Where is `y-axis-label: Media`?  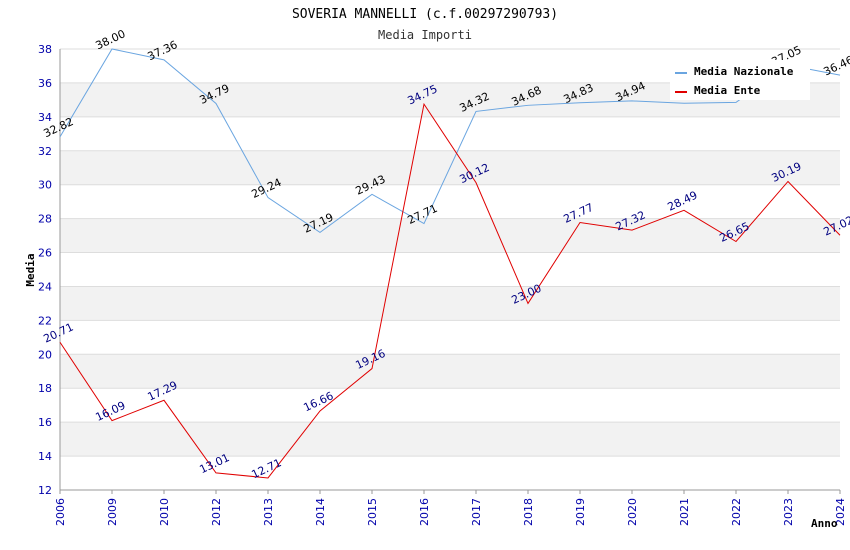 y-axis-label: Media is located at coordinates (30, 269).